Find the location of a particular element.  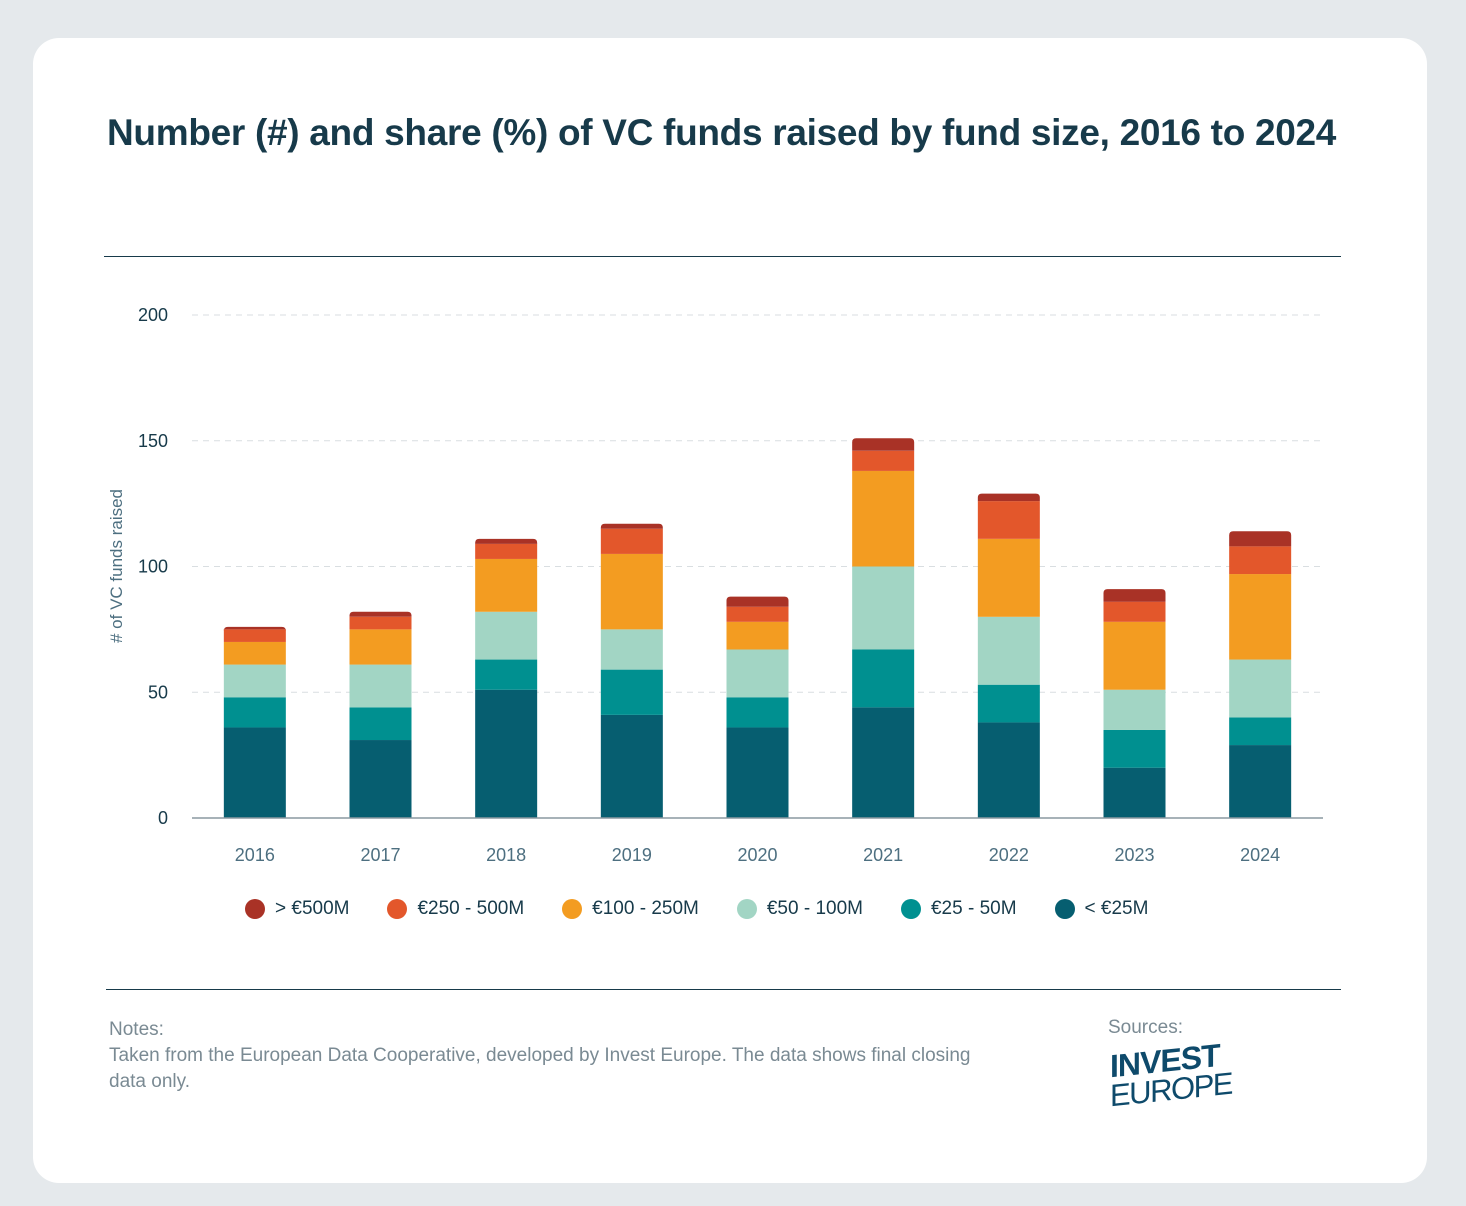

legend-item: €250 - 500M is located at coordinates (455, 909).